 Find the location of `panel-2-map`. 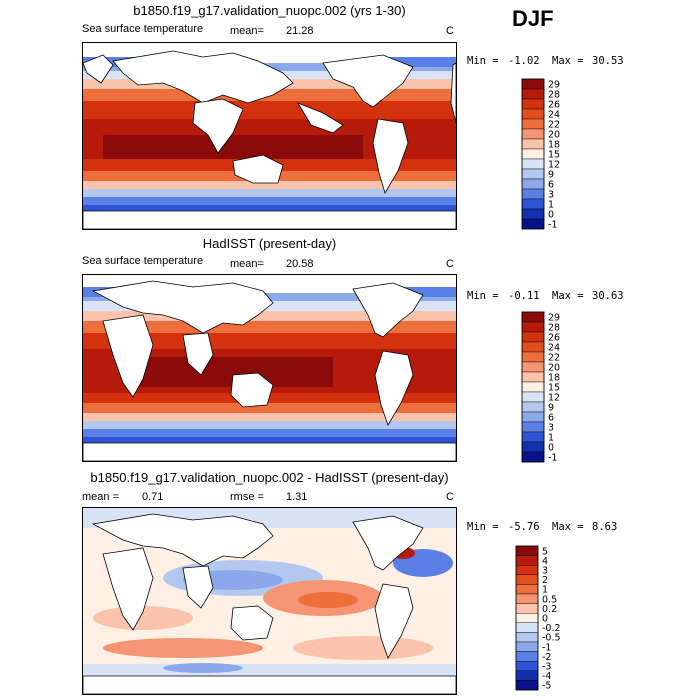

panel-2-map is located at coordinates (269, 368).